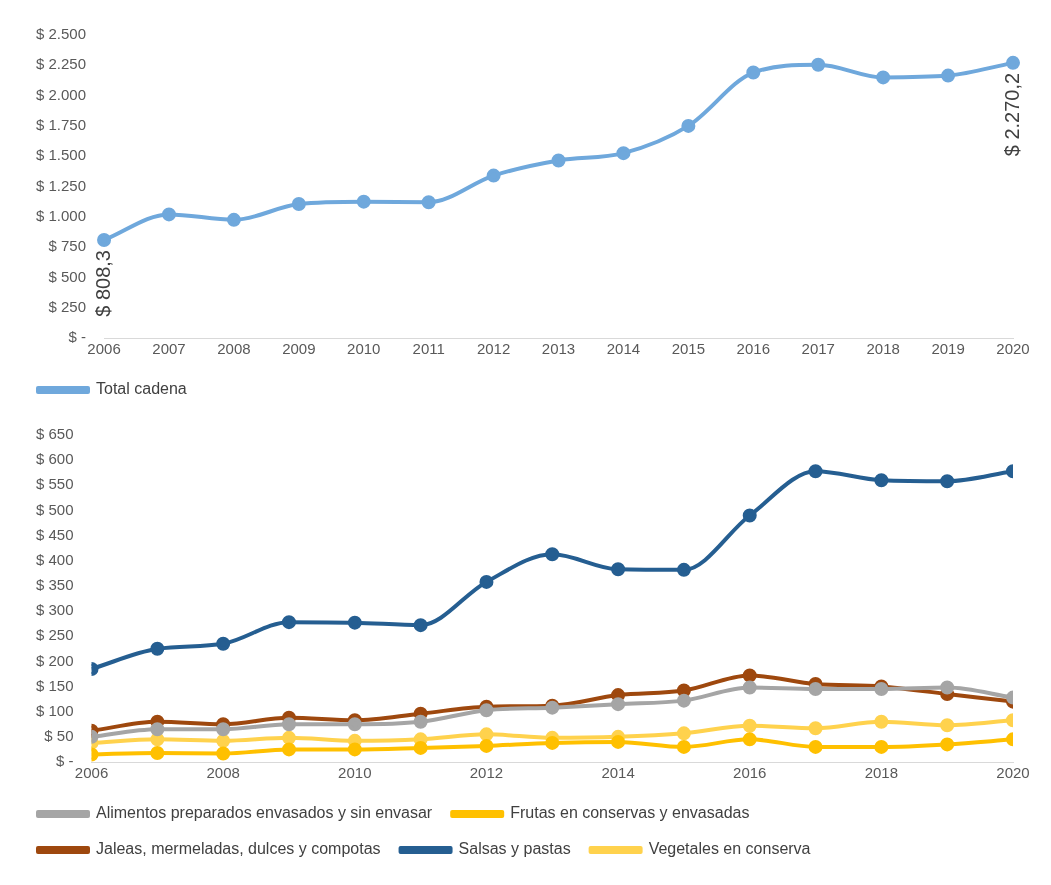 The image size is (1051, 885). Describe the element at coordinates (61, 215) in the screenshot. I see `y-tick-label: $ 1.000` at that location.